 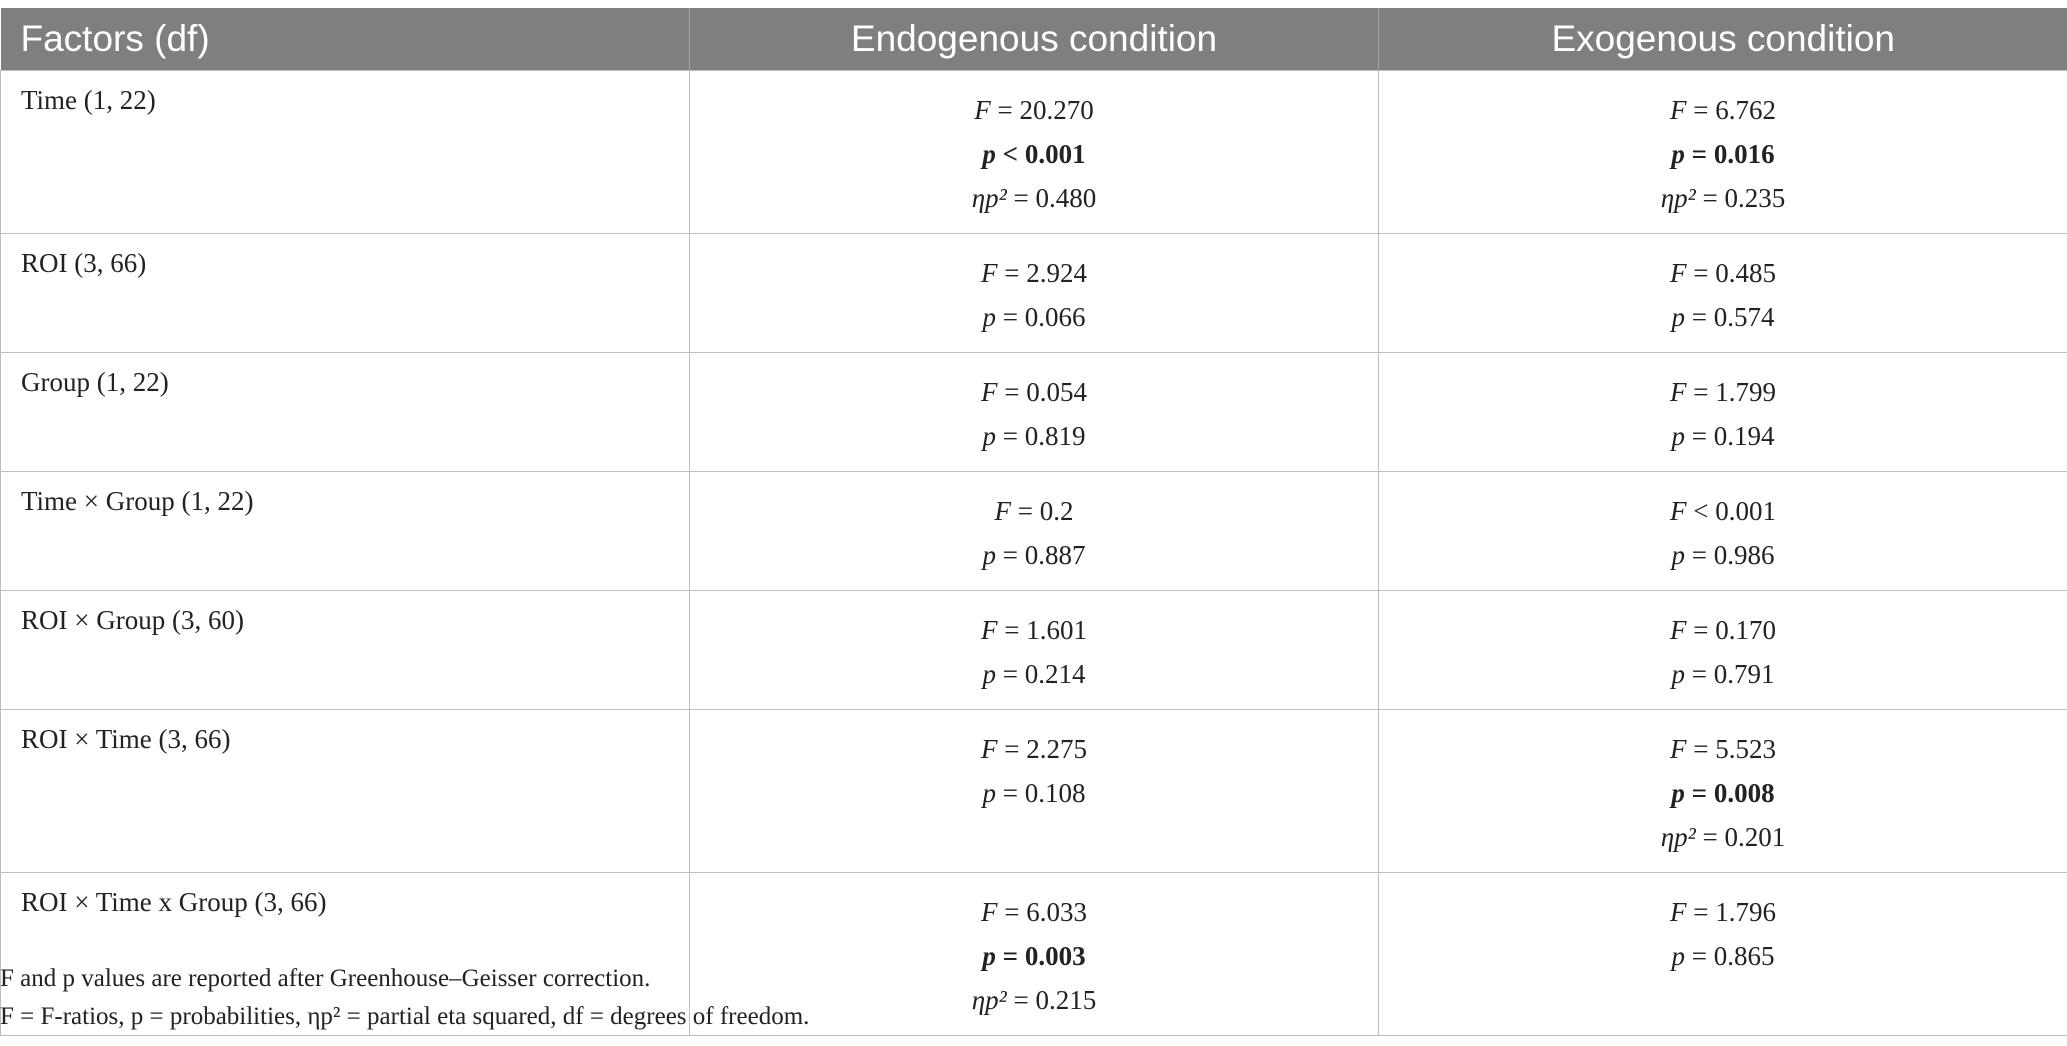 What do you see at coordinates (1722, 954) in the screenshot?
I see `exogenous-cell: F = 1.796 p = 0.865` at bounding box center [1722, 954].